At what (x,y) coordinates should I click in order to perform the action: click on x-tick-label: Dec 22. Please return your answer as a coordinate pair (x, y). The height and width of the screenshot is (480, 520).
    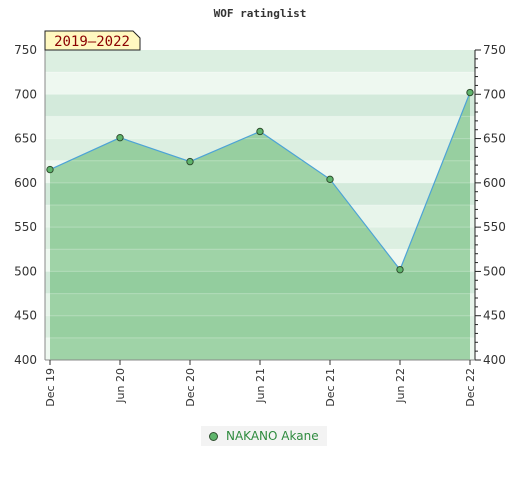
    Looking at the image, I should click on (470, 387).